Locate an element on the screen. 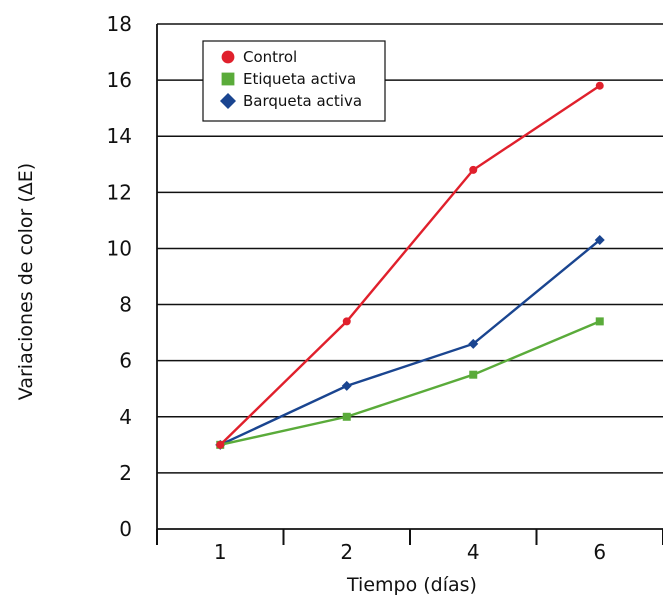 The width and height of the screenshot is (663, 599). y-axis-ticks: 0 2 4 6 8 10 12 14 16 18 is located at coordinates (119, 276).